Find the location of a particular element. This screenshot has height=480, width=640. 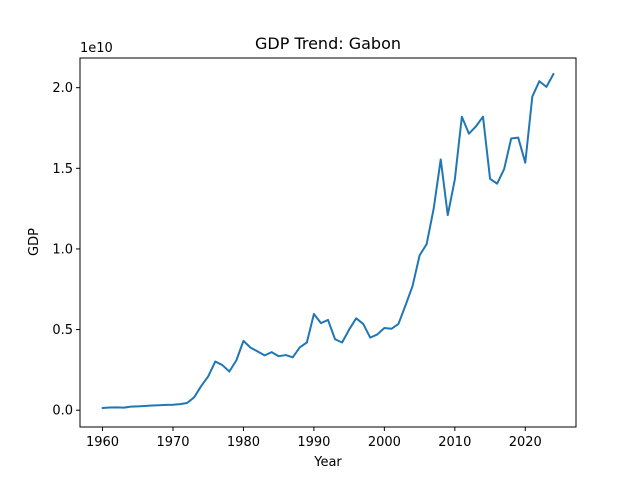

x-tick-label: 1970 is located at coordinates (172, 442).